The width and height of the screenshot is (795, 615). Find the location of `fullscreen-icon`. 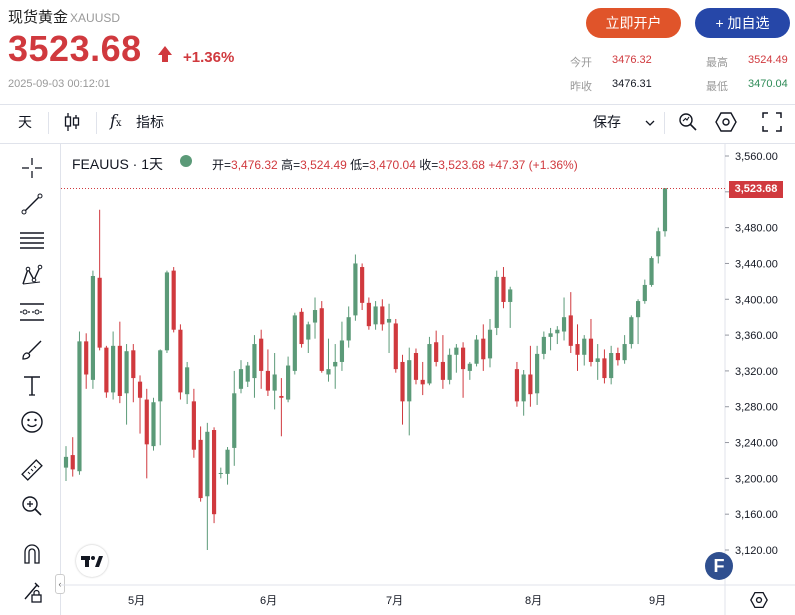

fullscreen-icon is located at coordinates (772, 124).